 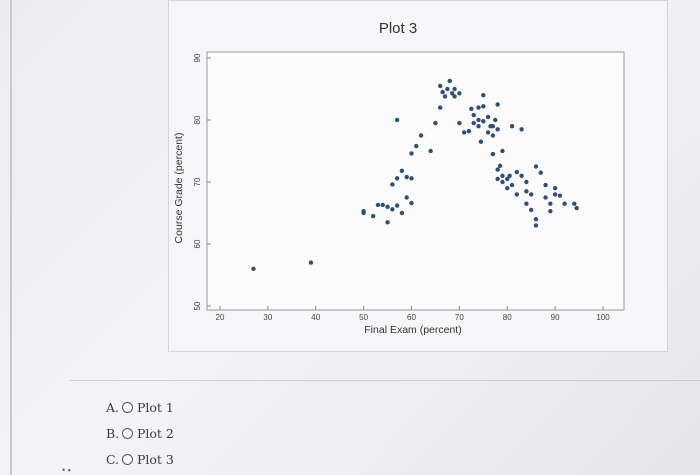 What do you see at coordinates (113, 459) in the screenshot?
I see `option-letter: C.` at bounding box center [113, 459].